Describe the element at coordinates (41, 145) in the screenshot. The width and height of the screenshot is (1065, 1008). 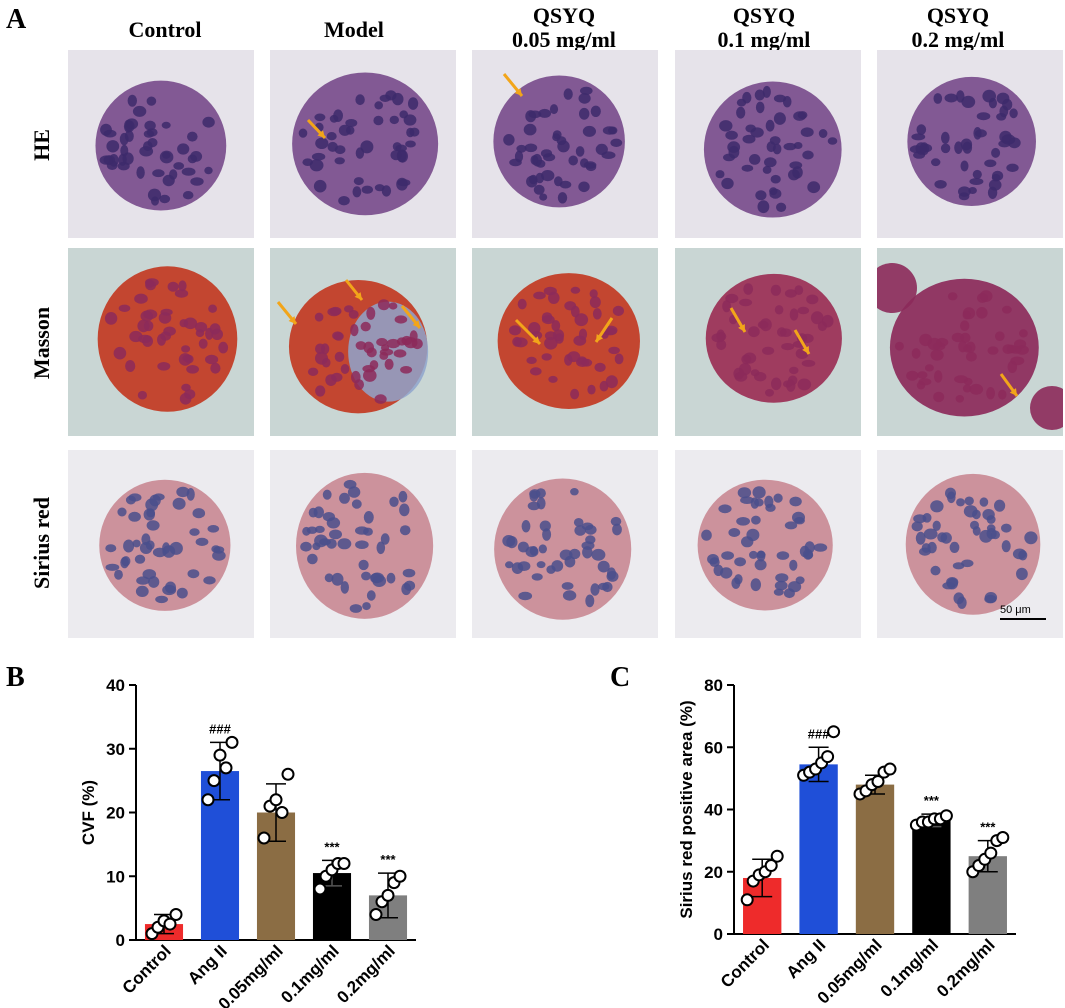
I see `row-label-he: HE` at that location.